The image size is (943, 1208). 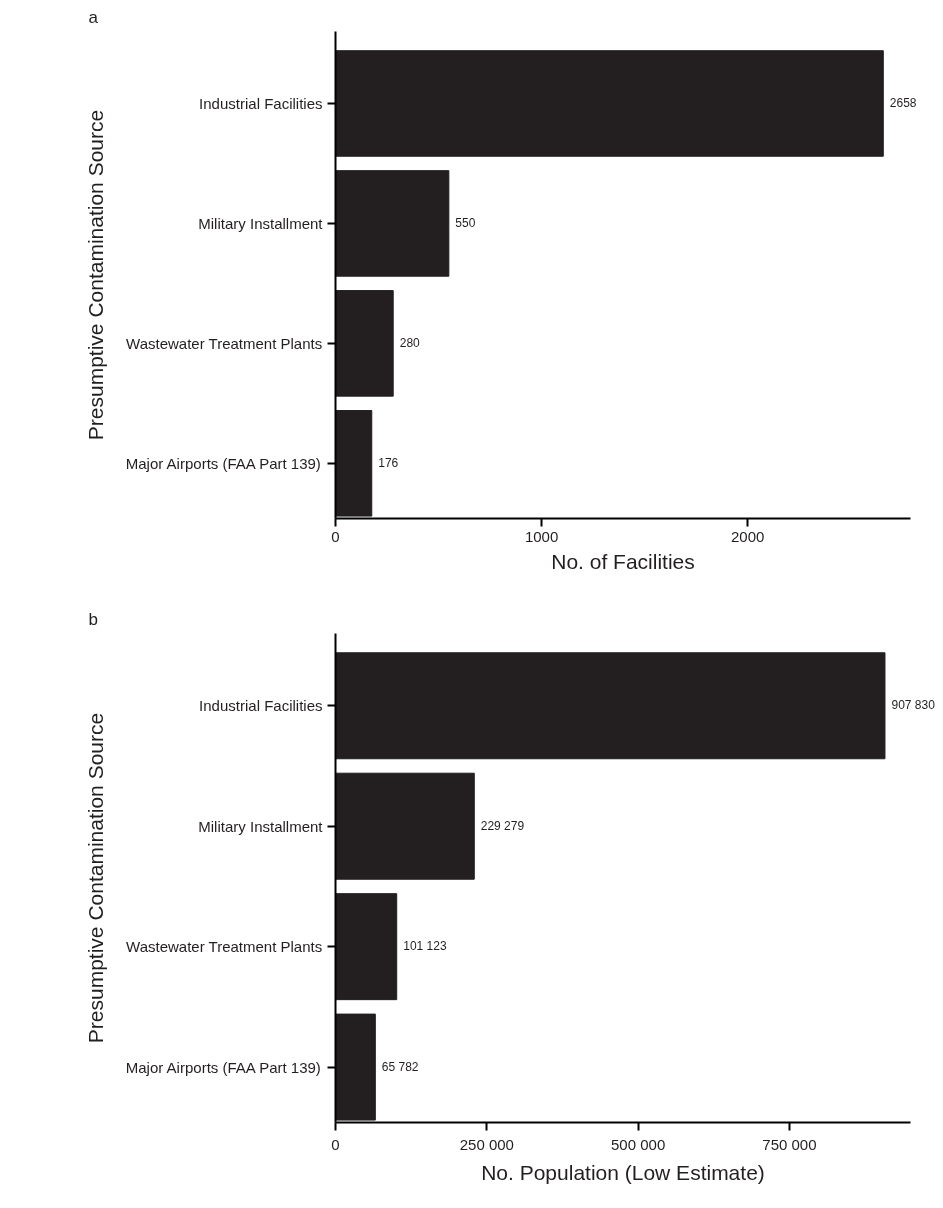 I want to click on data-label: 280, so click(x=409, y=342).